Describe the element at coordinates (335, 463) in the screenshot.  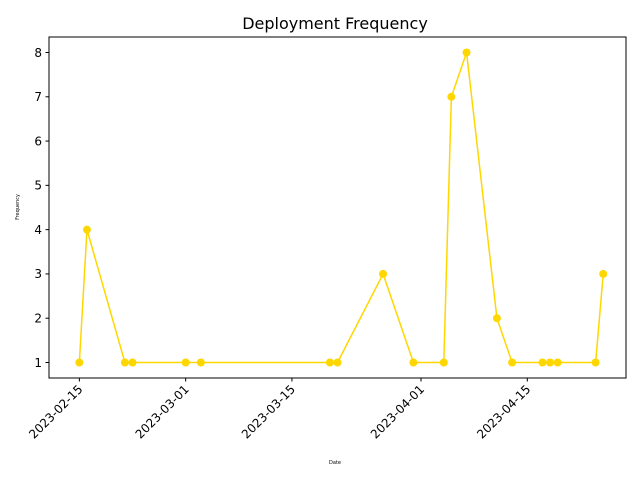
I see `x-axis-label: Date` at that location.